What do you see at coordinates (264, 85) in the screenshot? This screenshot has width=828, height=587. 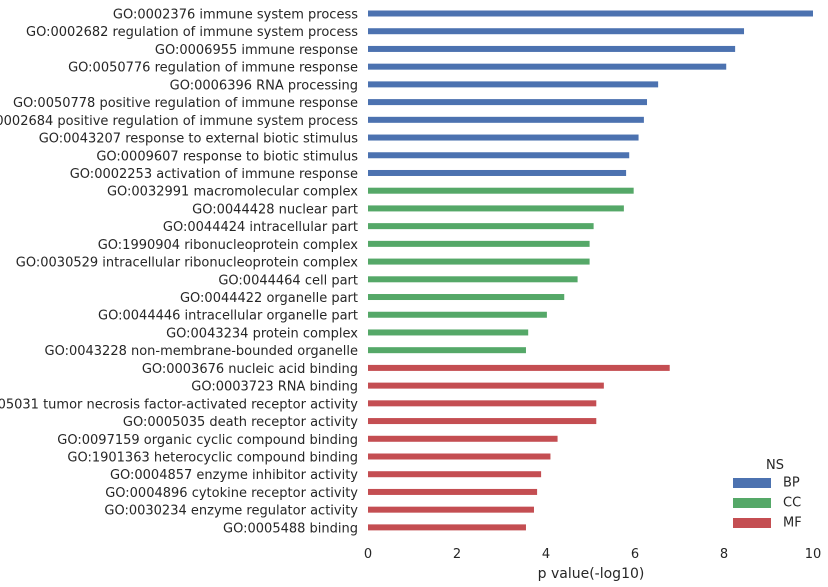 I see `category-label: GO:0006396 RNA processing` at bounding box center [264, 85].